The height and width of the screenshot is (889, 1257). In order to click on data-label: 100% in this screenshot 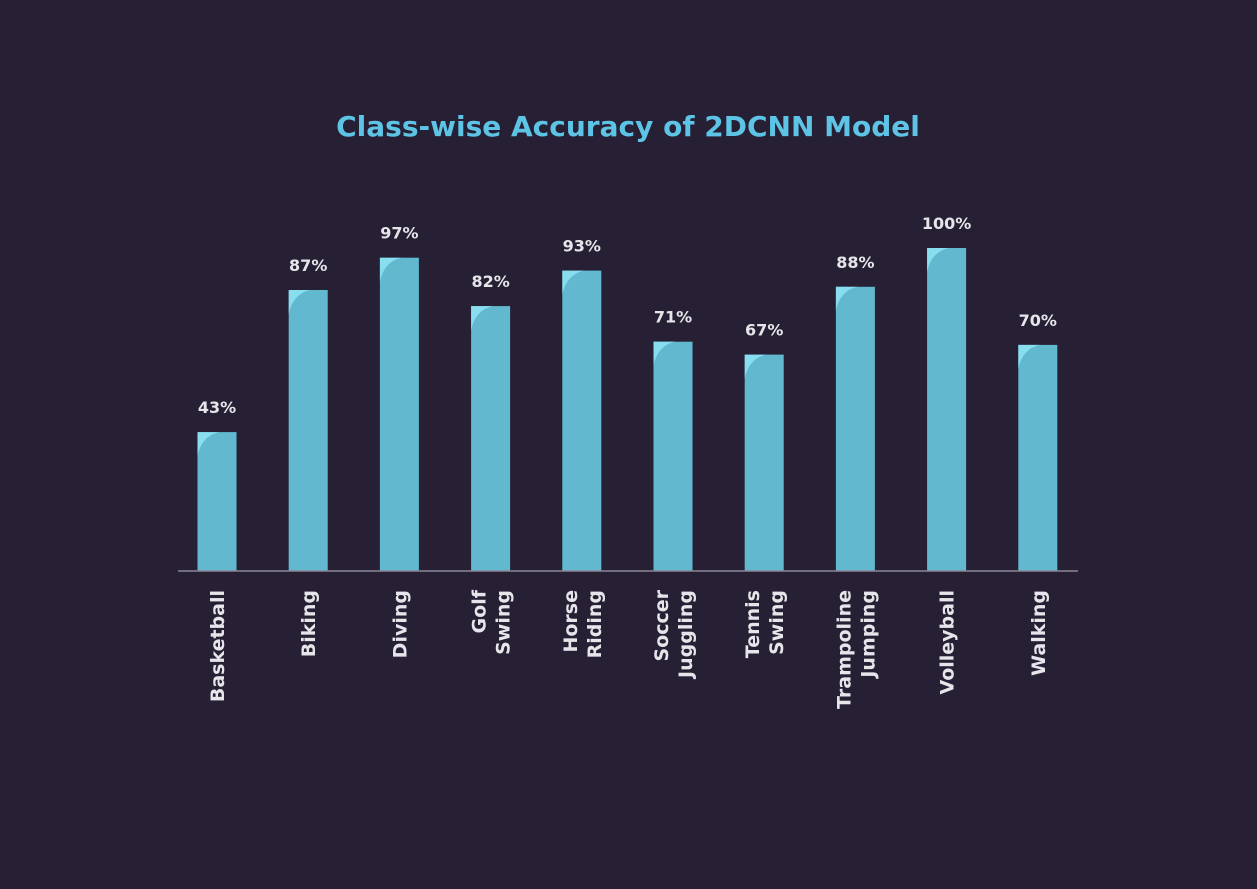, I will do `click(946, 223)`.